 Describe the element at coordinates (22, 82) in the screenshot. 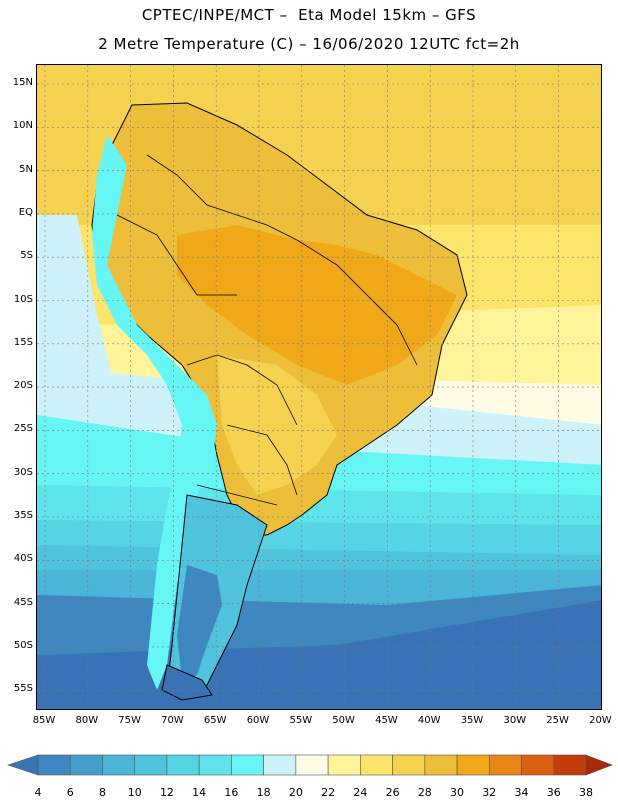

I see `lat-label: 15N` at that location.